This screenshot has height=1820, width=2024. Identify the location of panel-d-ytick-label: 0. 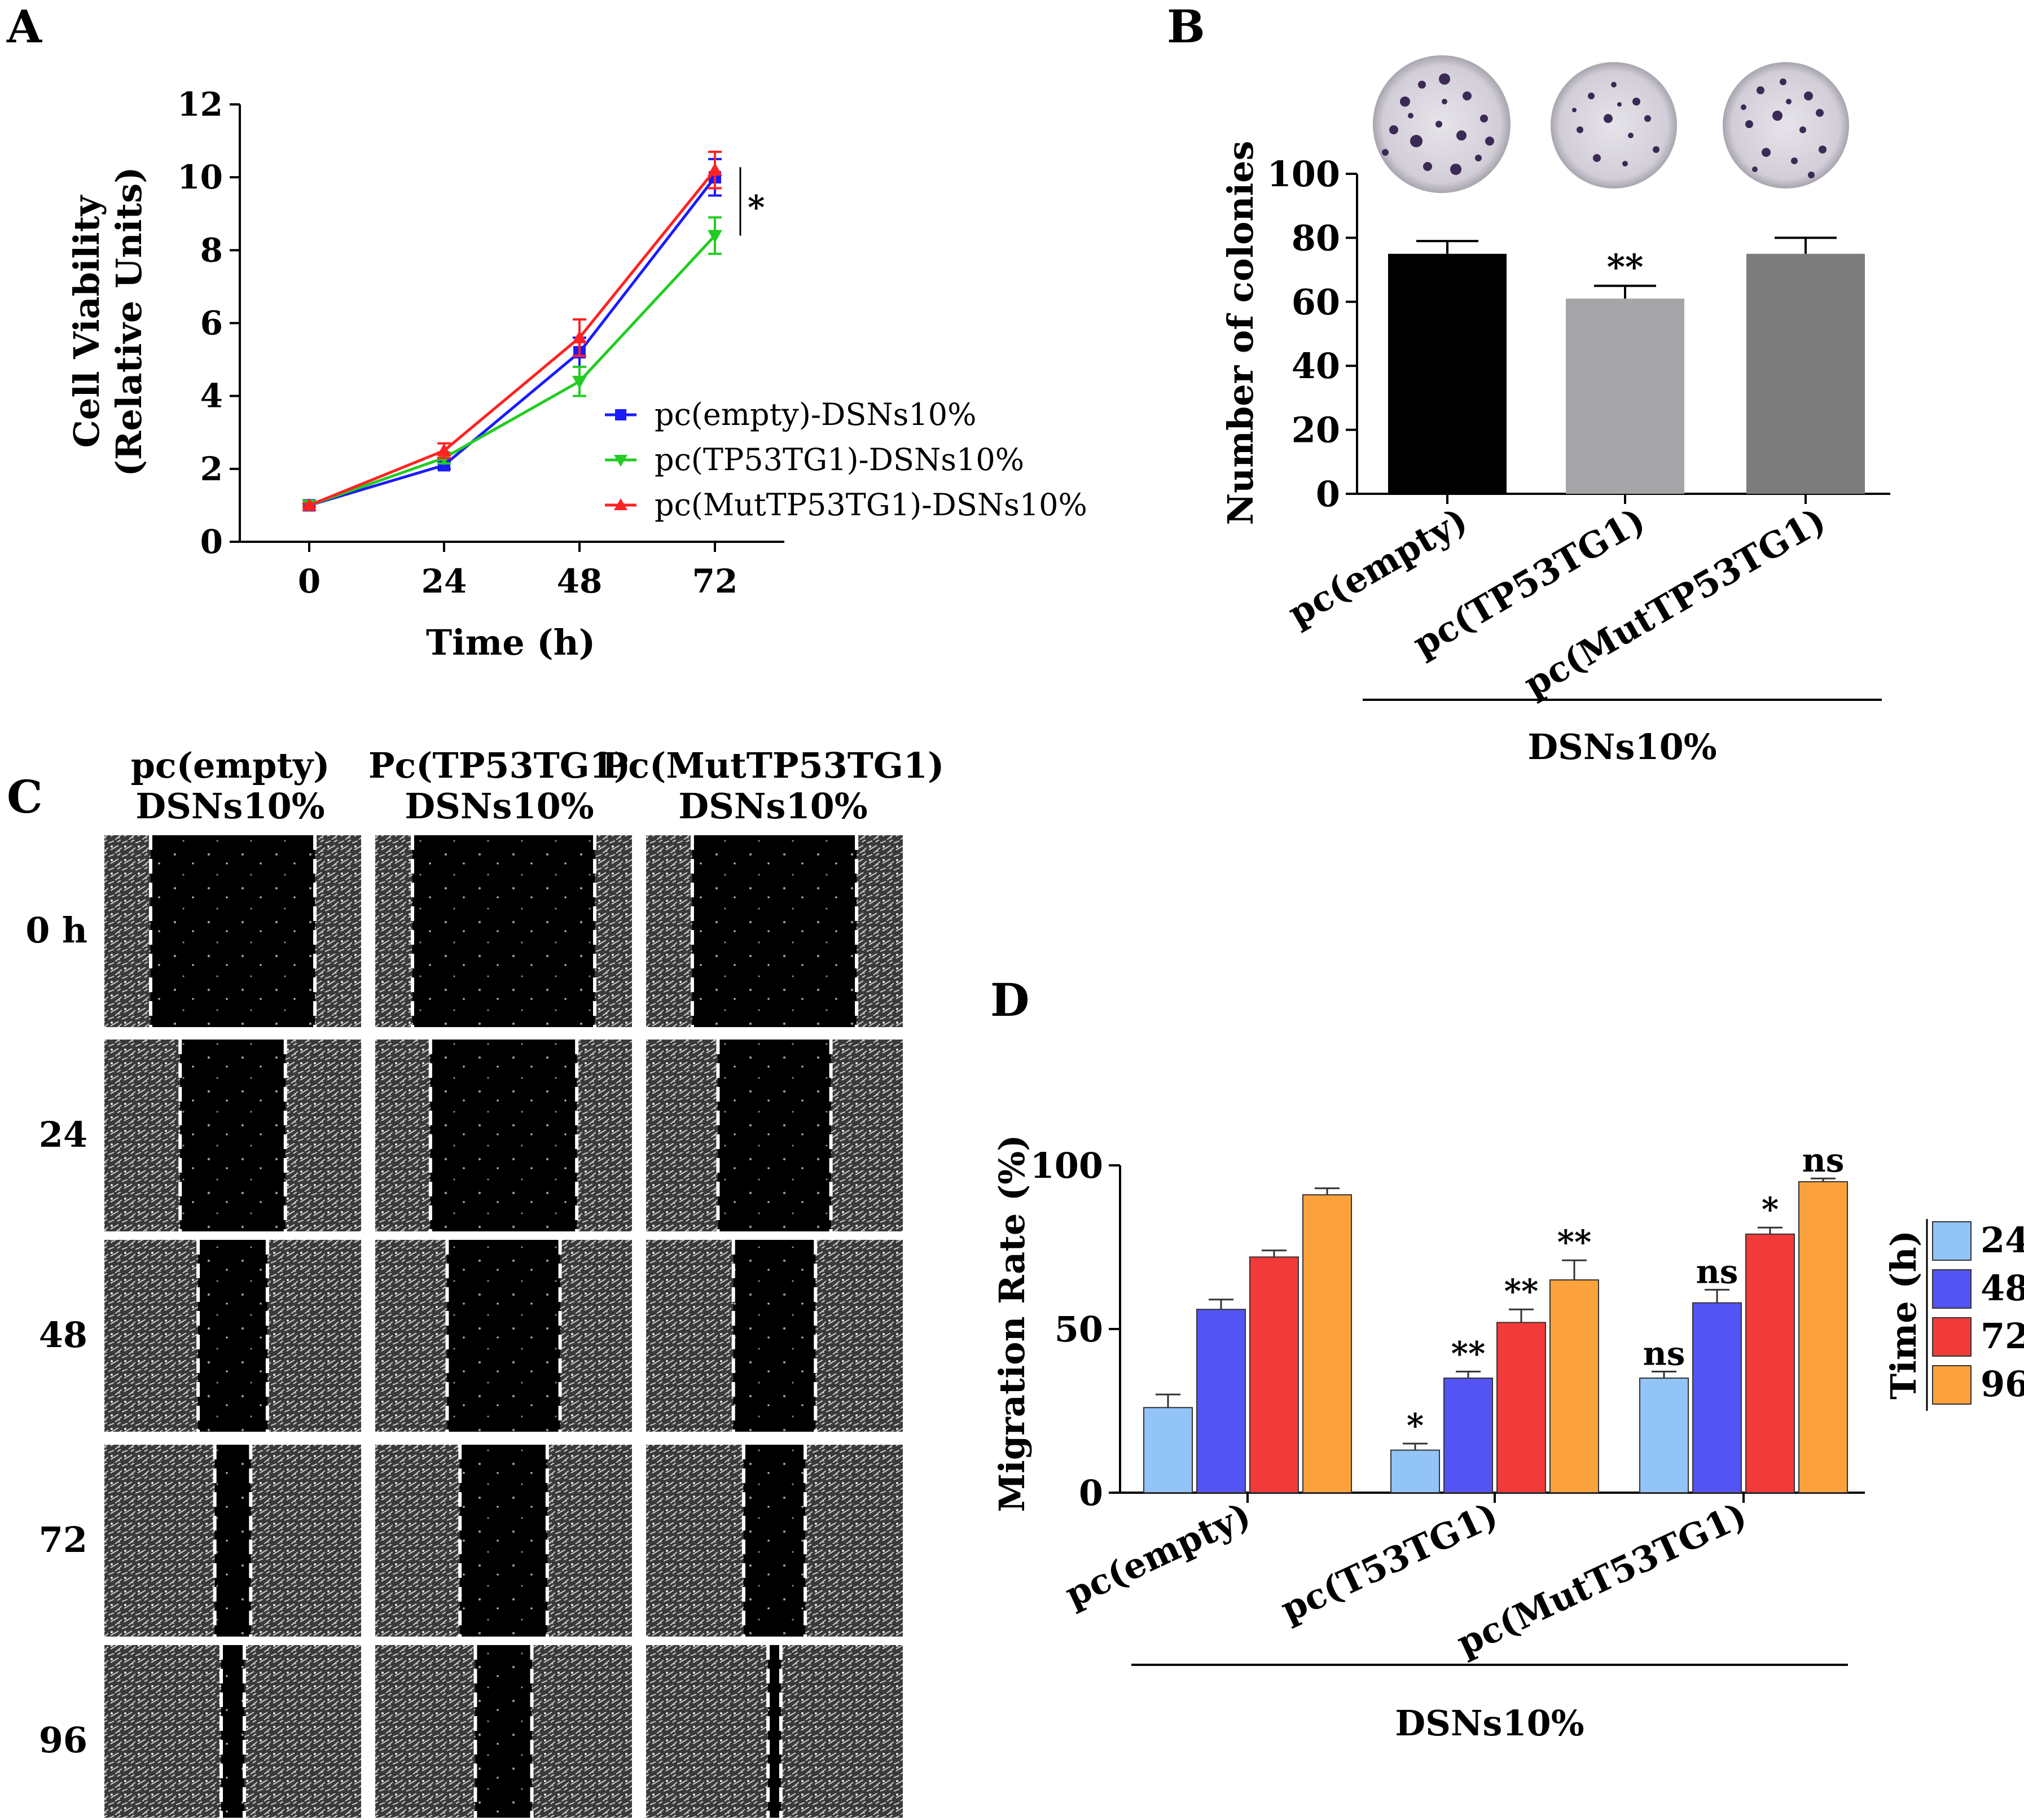
(1091, 1493).